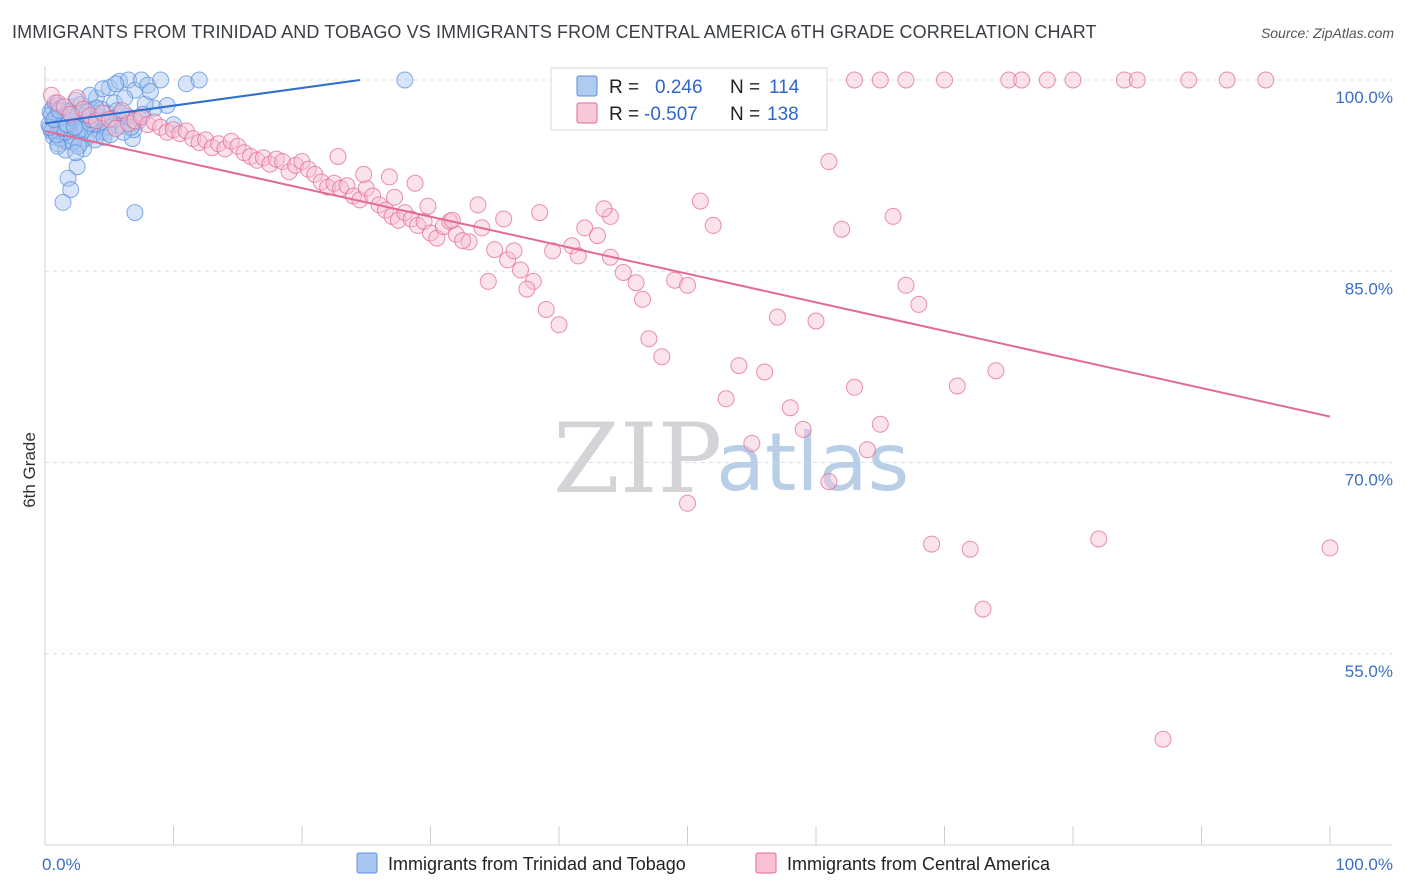 The image size is (1406, 892). I want to click on legend-n-label-1: N =, so click(745, 87).